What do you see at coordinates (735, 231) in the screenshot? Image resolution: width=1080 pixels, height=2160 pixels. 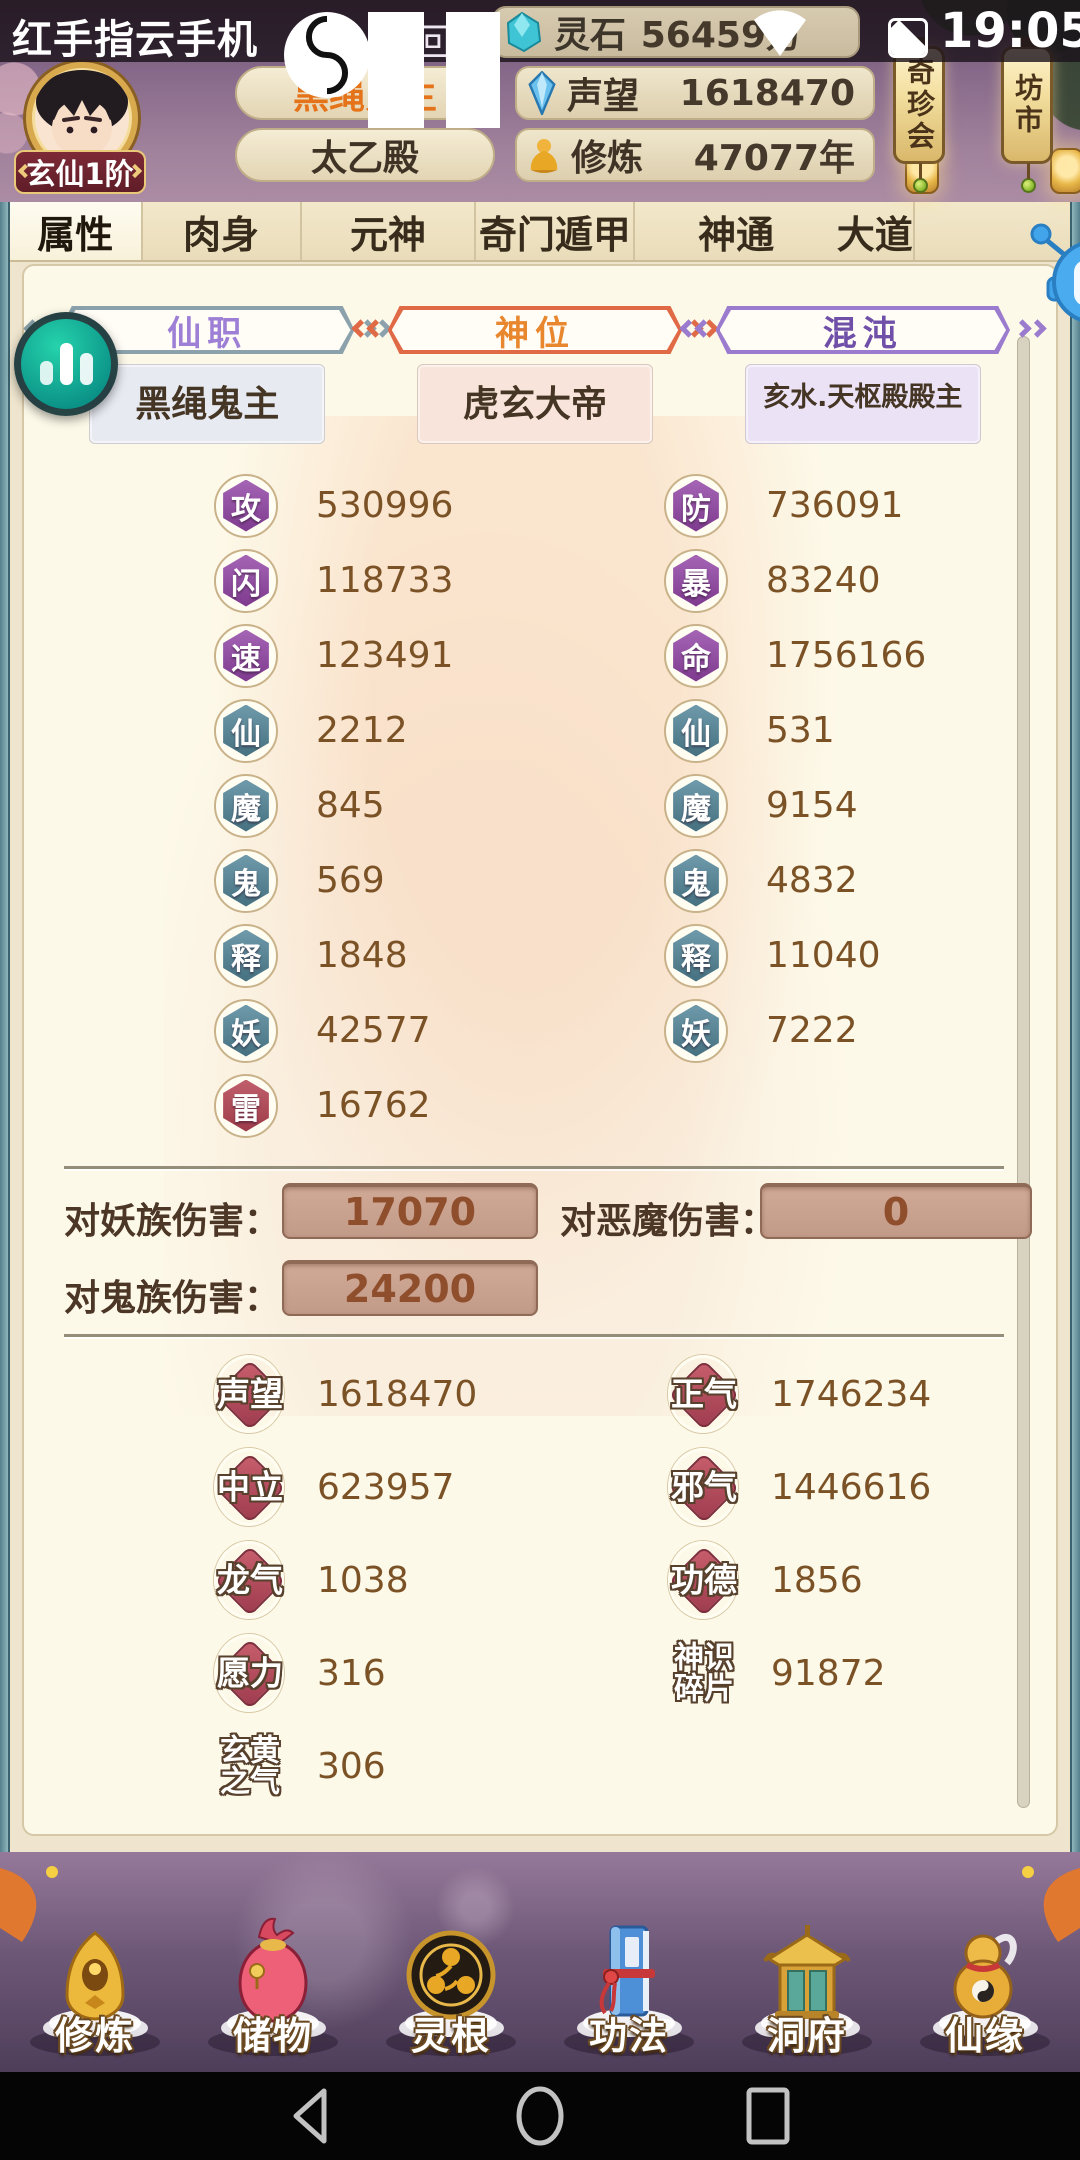 I see `tab: 神通` at bounding box center [735, 231].